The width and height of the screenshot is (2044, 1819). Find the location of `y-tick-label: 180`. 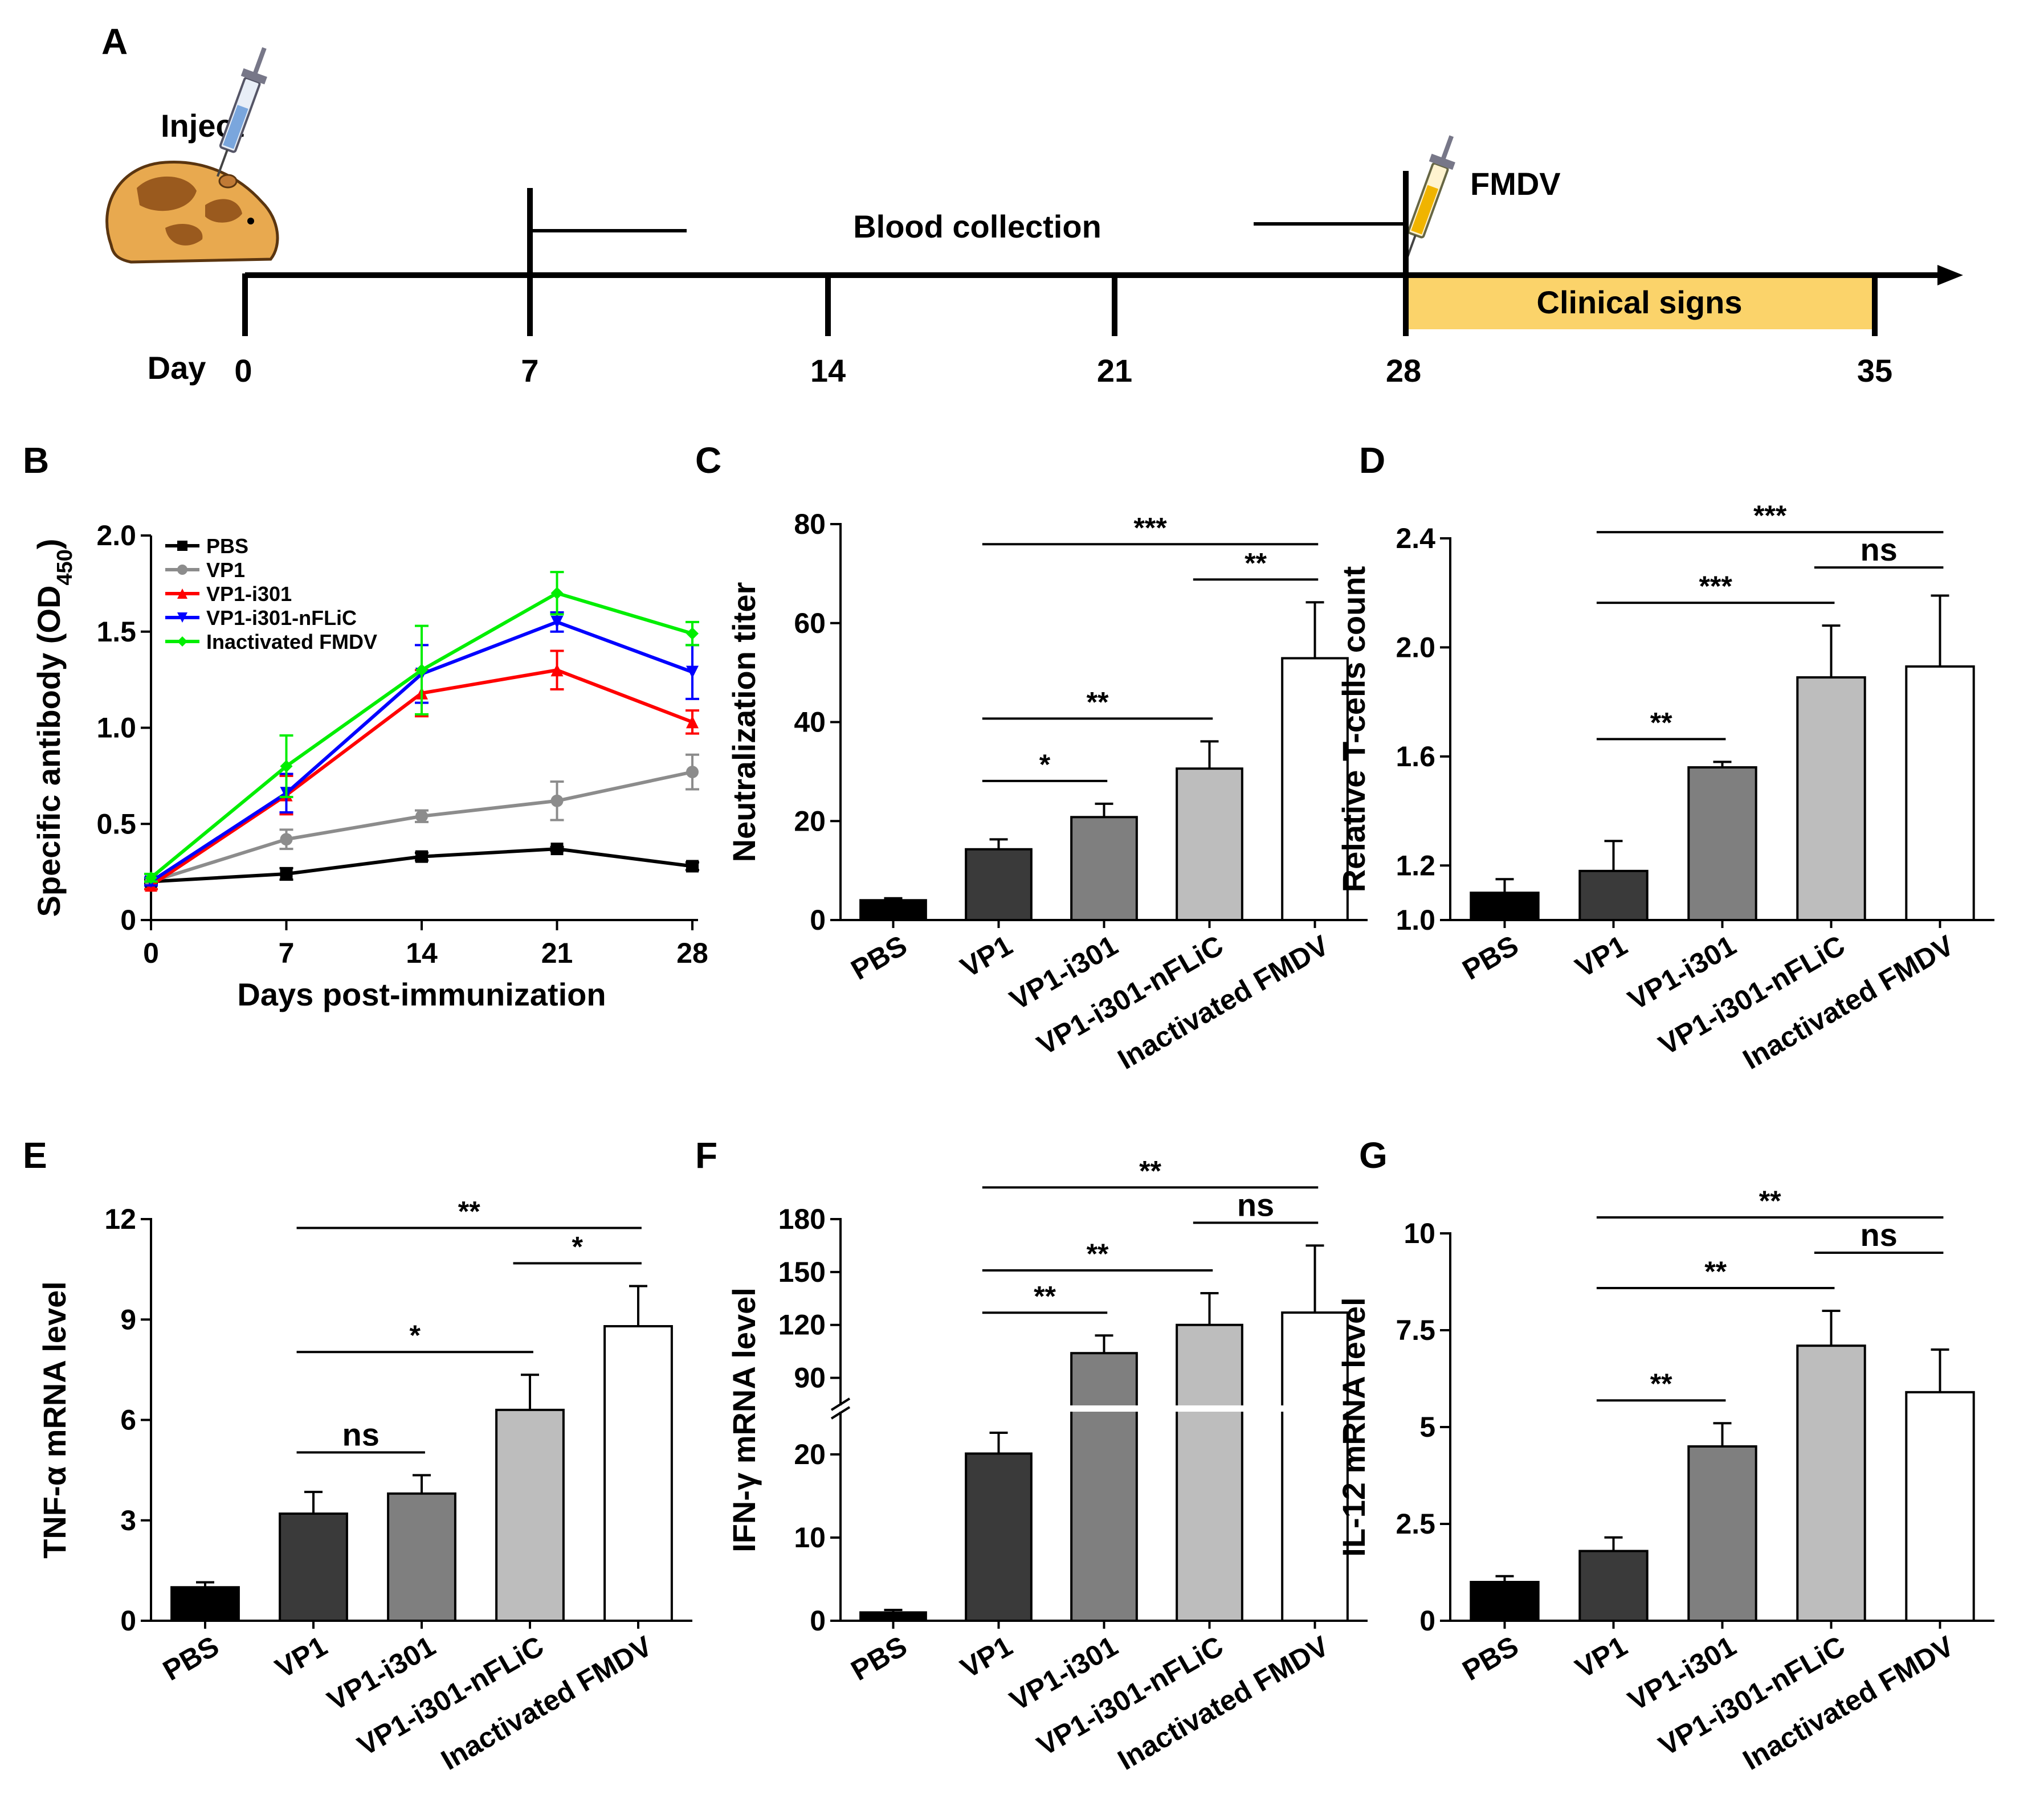

y-tick-label: 180 is located at coordinates (802, 1219).